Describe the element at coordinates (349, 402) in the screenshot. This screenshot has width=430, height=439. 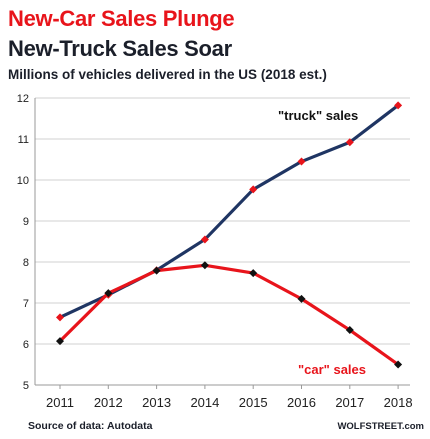
I see `x-tick-label-2017: 2017` at that location.